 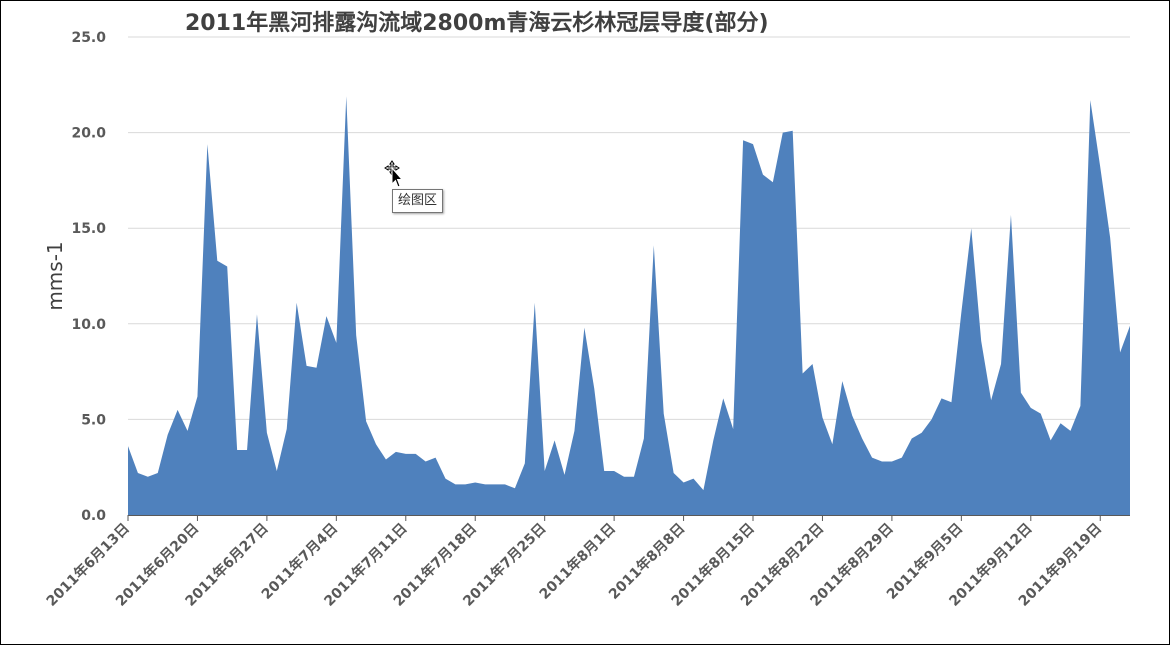 What do you see at coordinates (88, 229) in the screenshot?
I see `y-tick-label: 15.0` at bounding box center [88, 229].